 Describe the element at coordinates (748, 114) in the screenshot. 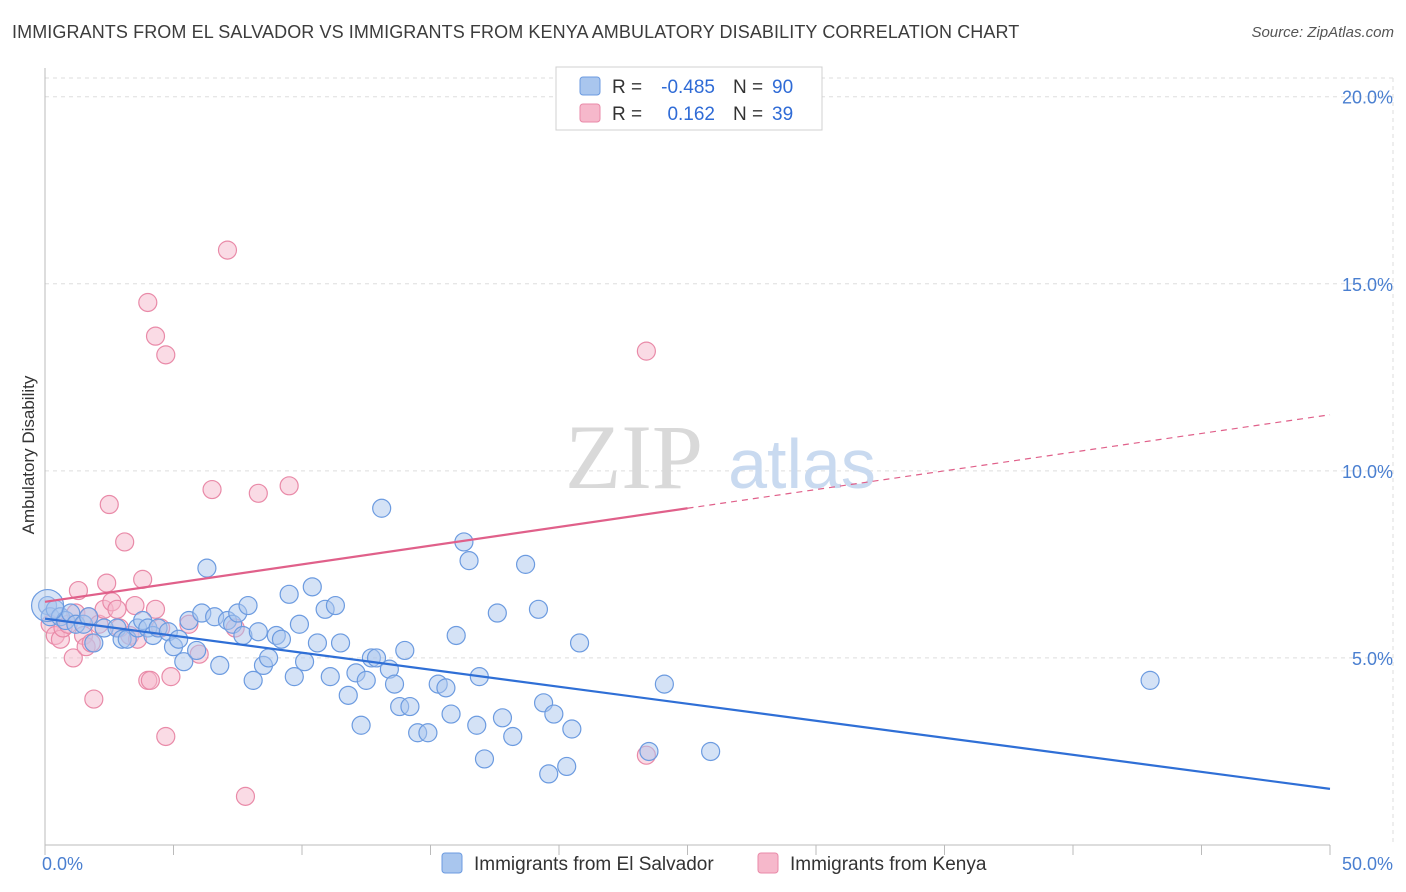

I see `legend-n-label-pink: N =` at that location.